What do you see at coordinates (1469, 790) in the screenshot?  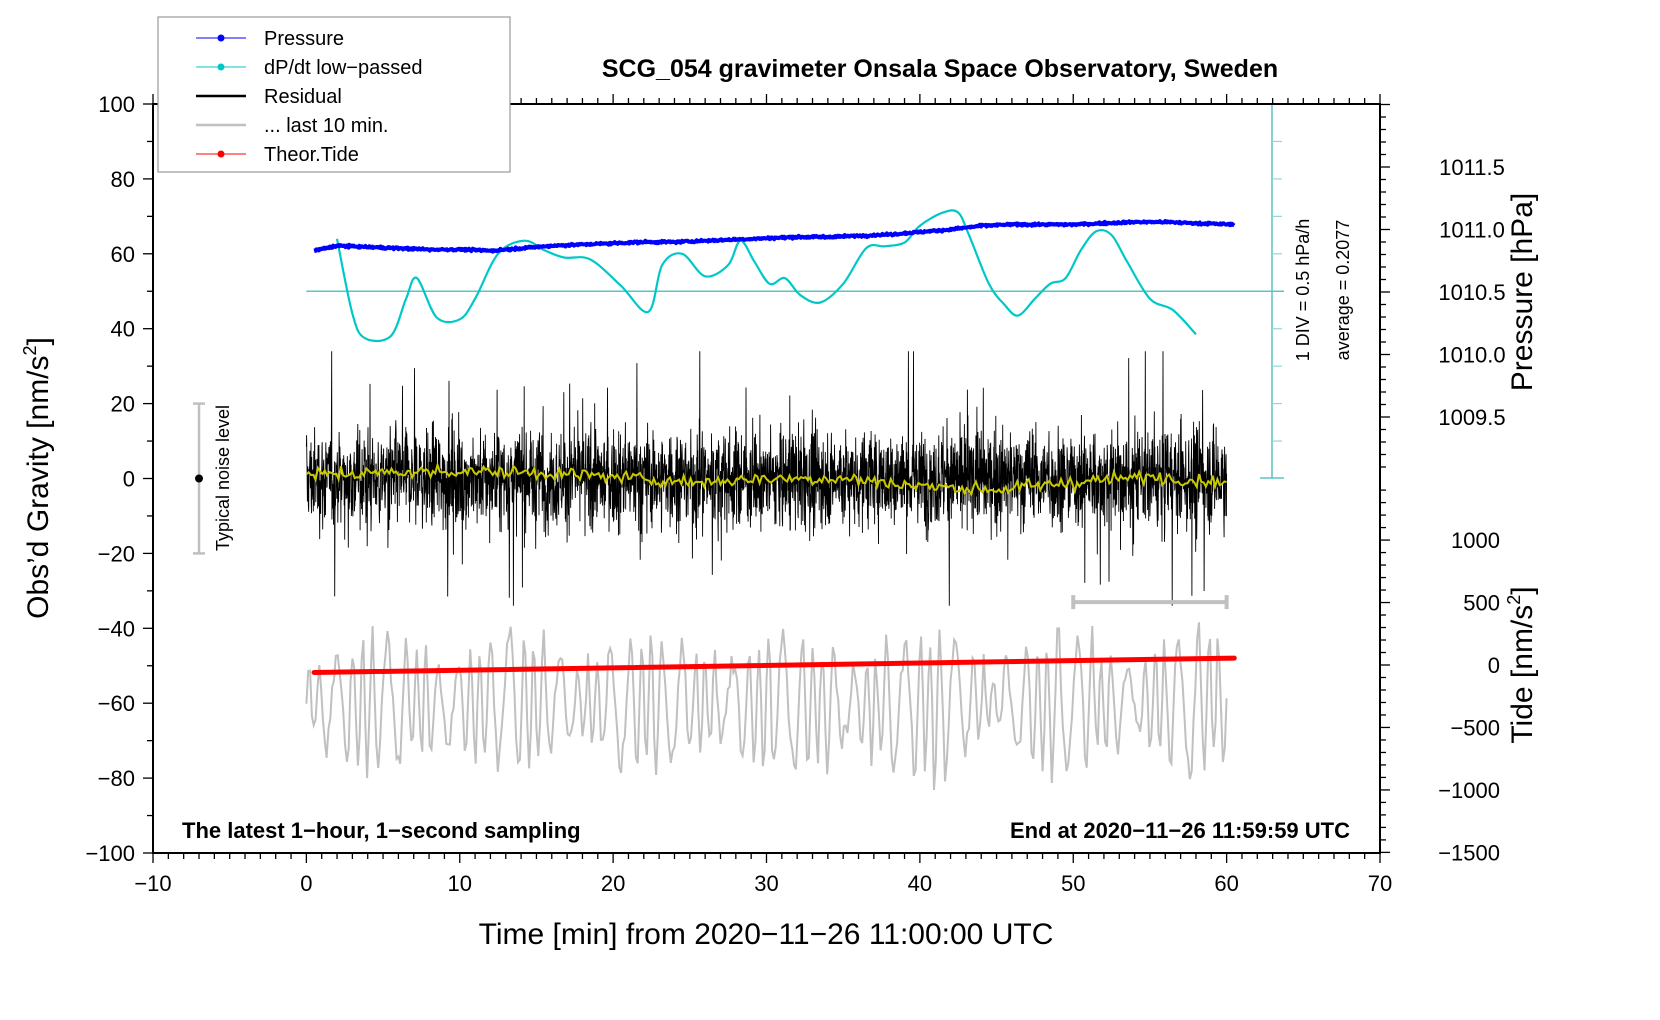 I see `tide-tick-label: −1000` at bounding box center [1469, 790].